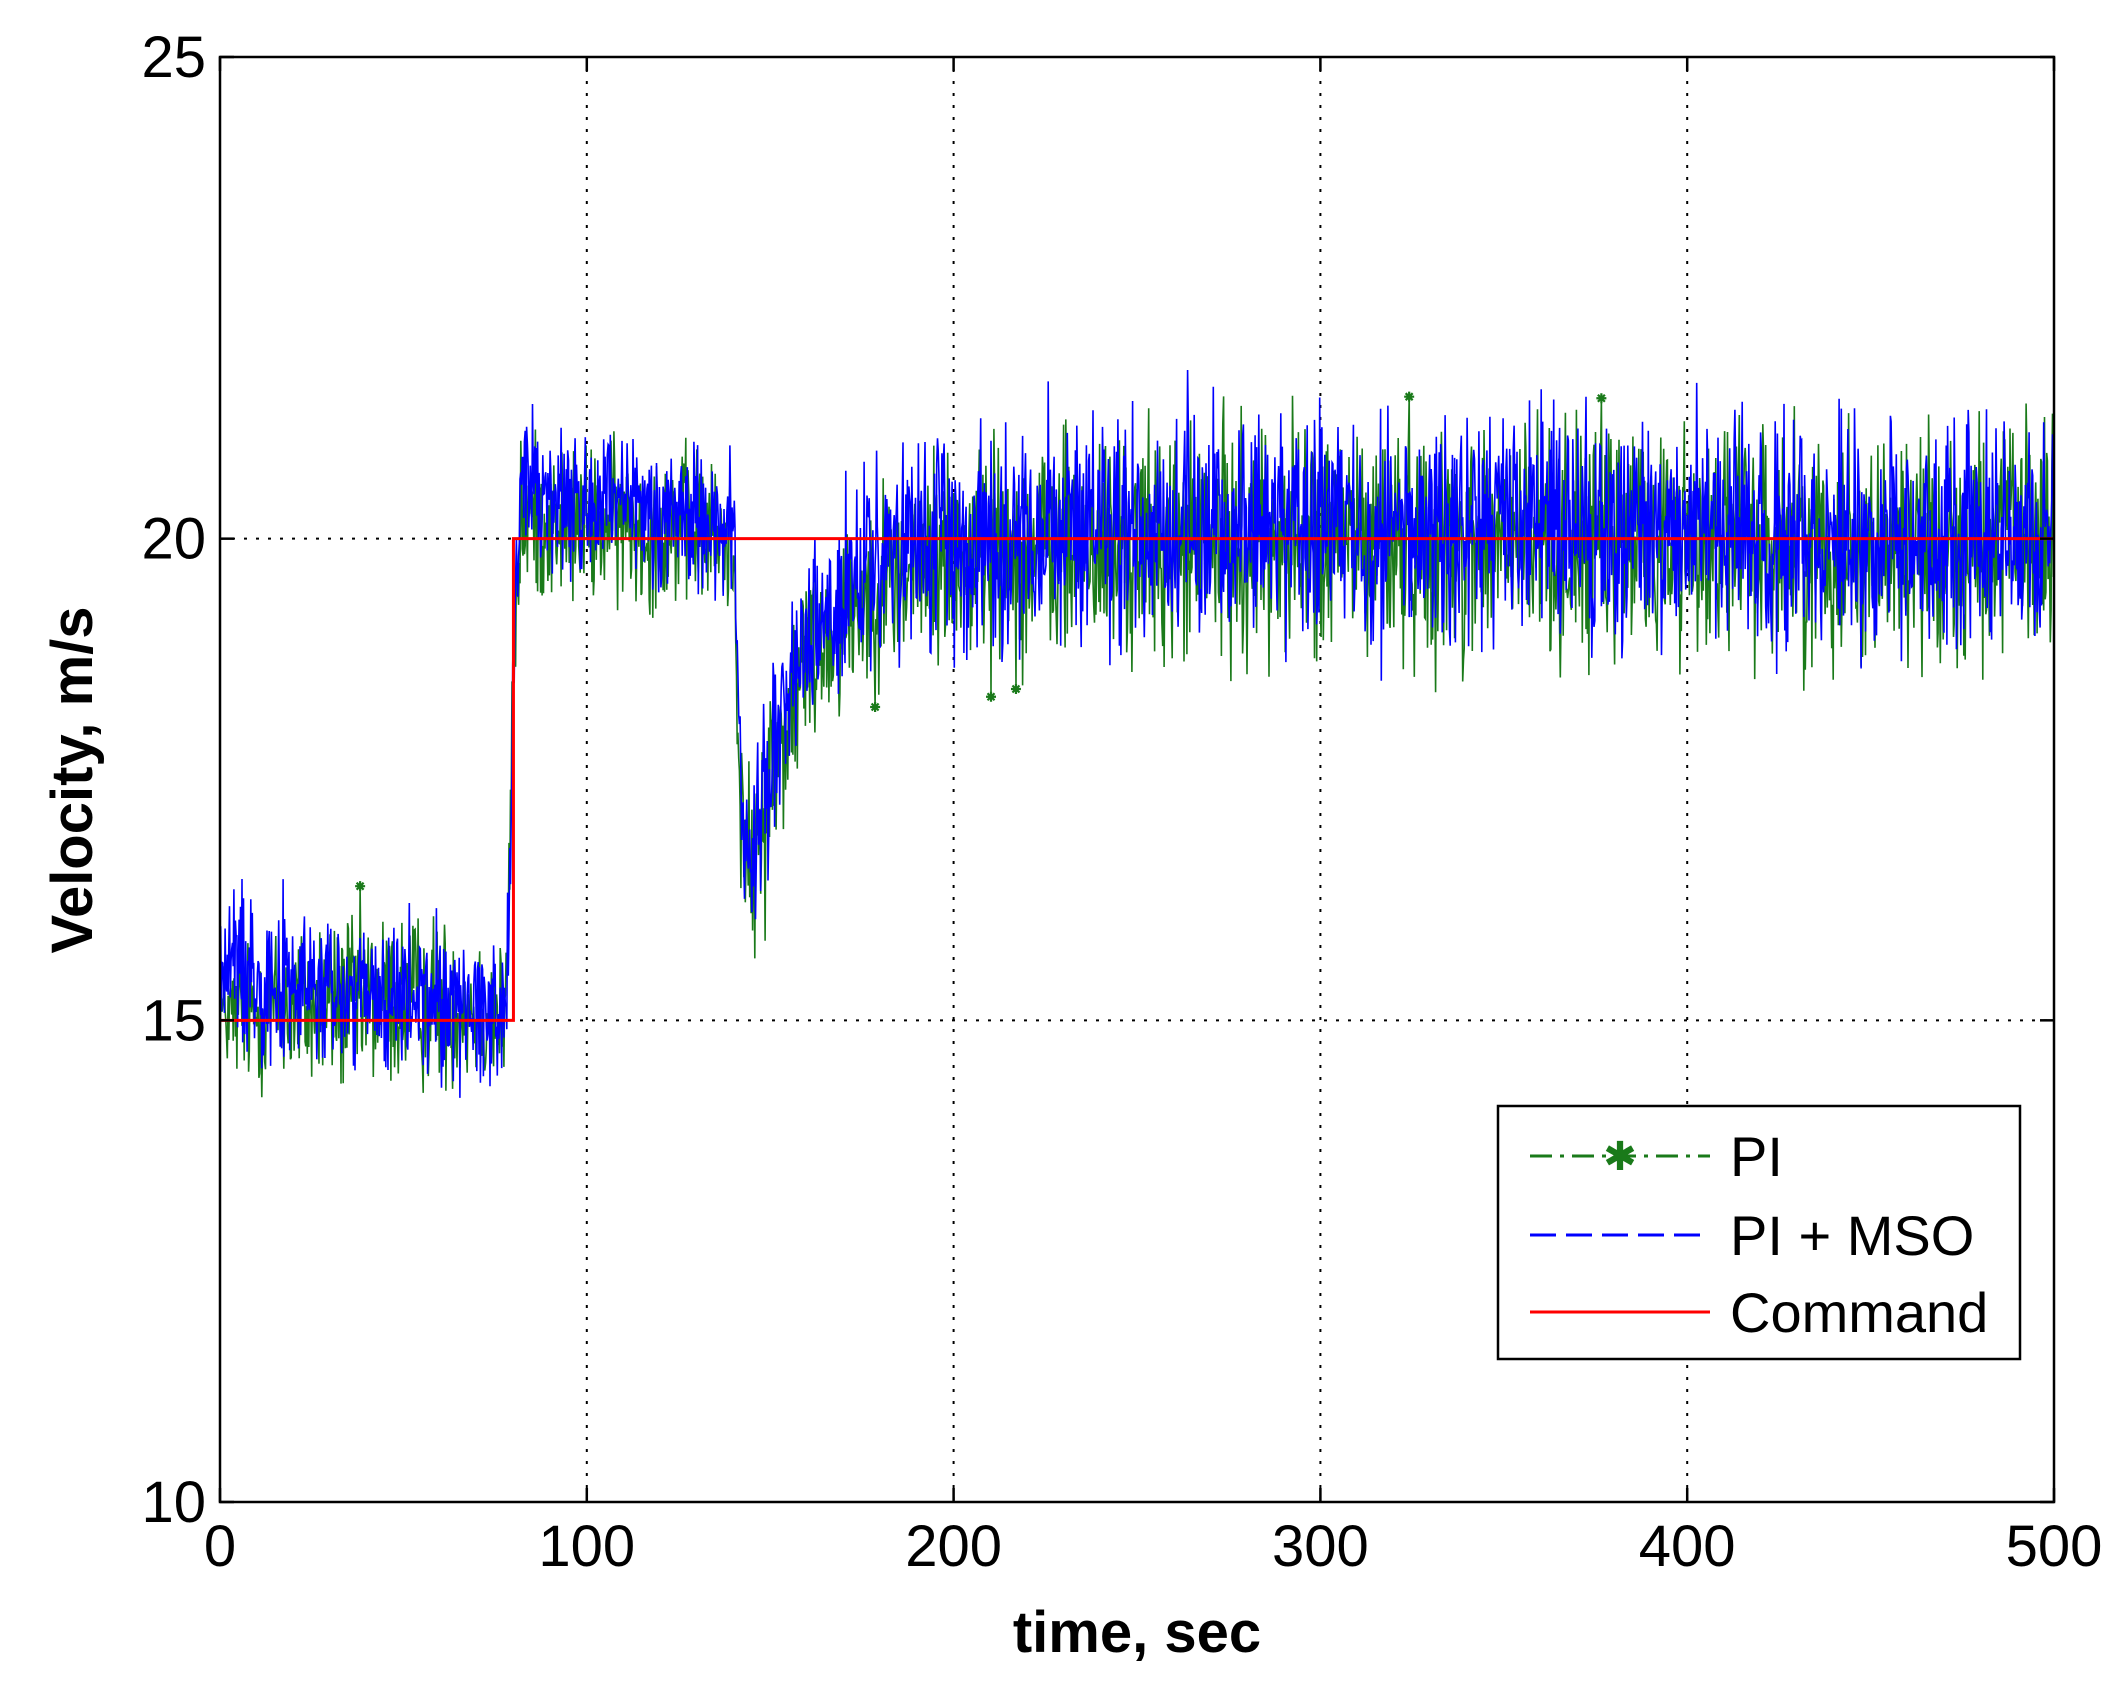 This screenshot has height=1699, width=2121. I want to click on y-tick-label: 15, so click(173, 1020).